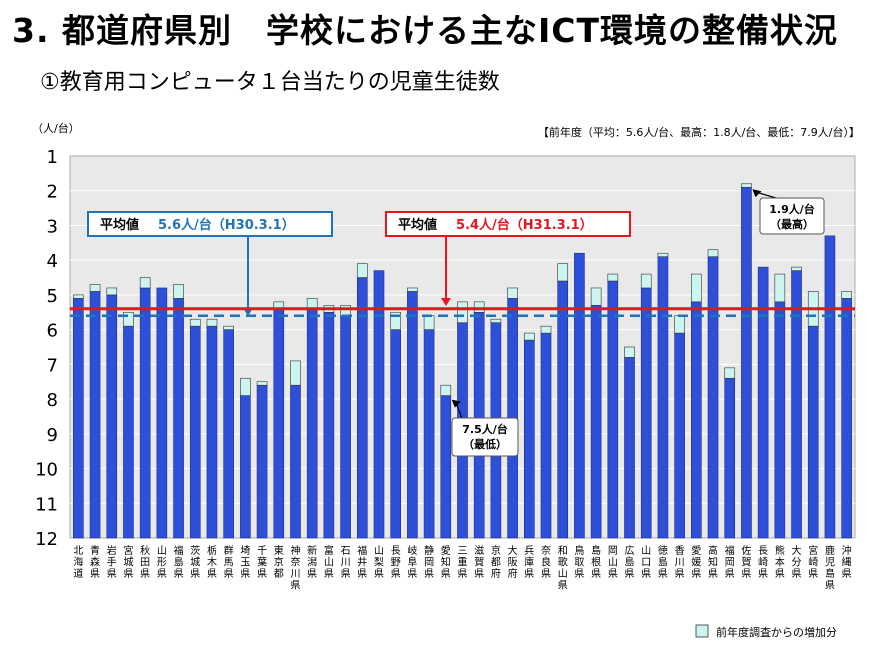  Describe the element at coordinates (78, 562) in the screenshot. I see `x-tick-label: 北海道` at that location.